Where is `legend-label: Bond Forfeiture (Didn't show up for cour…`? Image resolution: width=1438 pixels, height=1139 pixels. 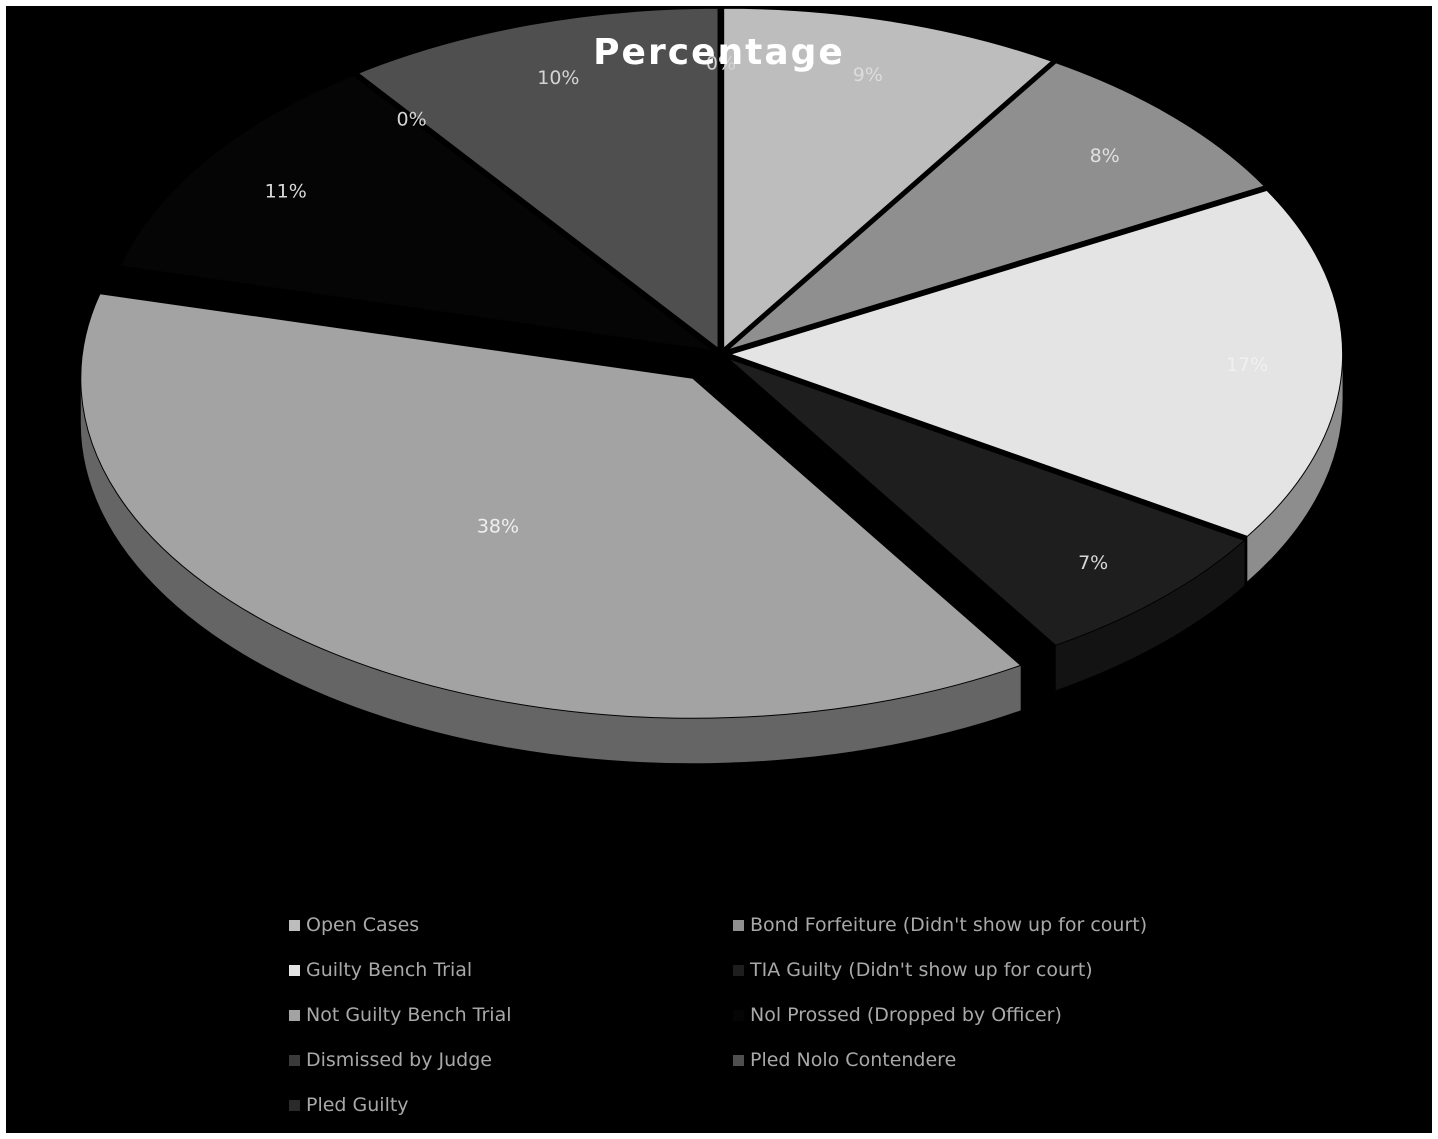
legend-label: Bond Forfeiture (Didn't show up for cour… is located at coordinates (949, 925).